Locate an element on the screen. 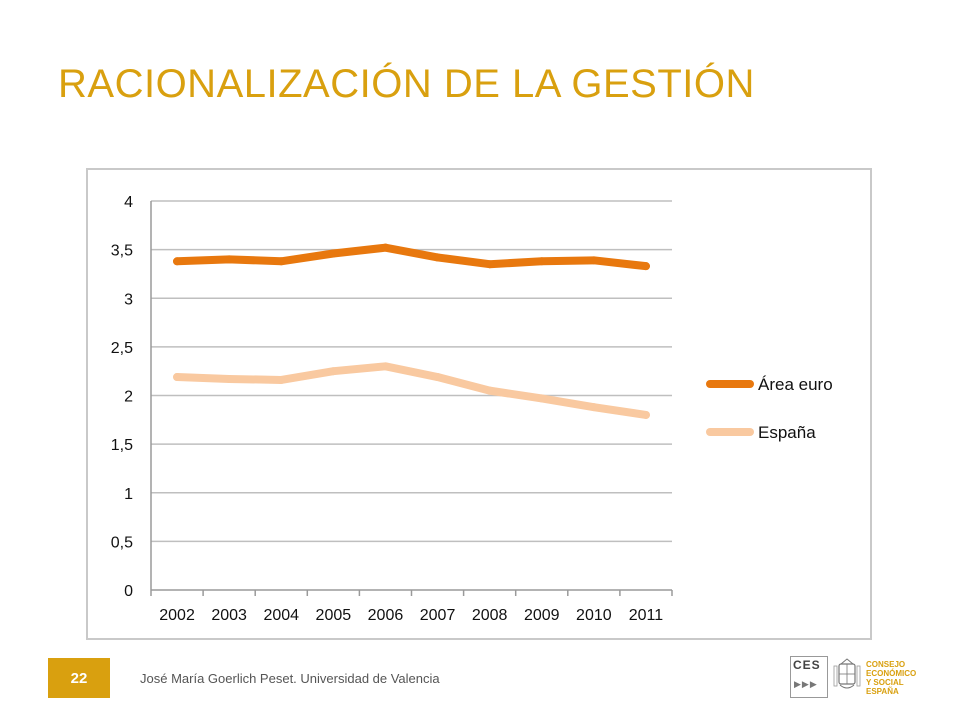  ces-logo-line: Y SOCIAL is located at coordinates (885, 682).